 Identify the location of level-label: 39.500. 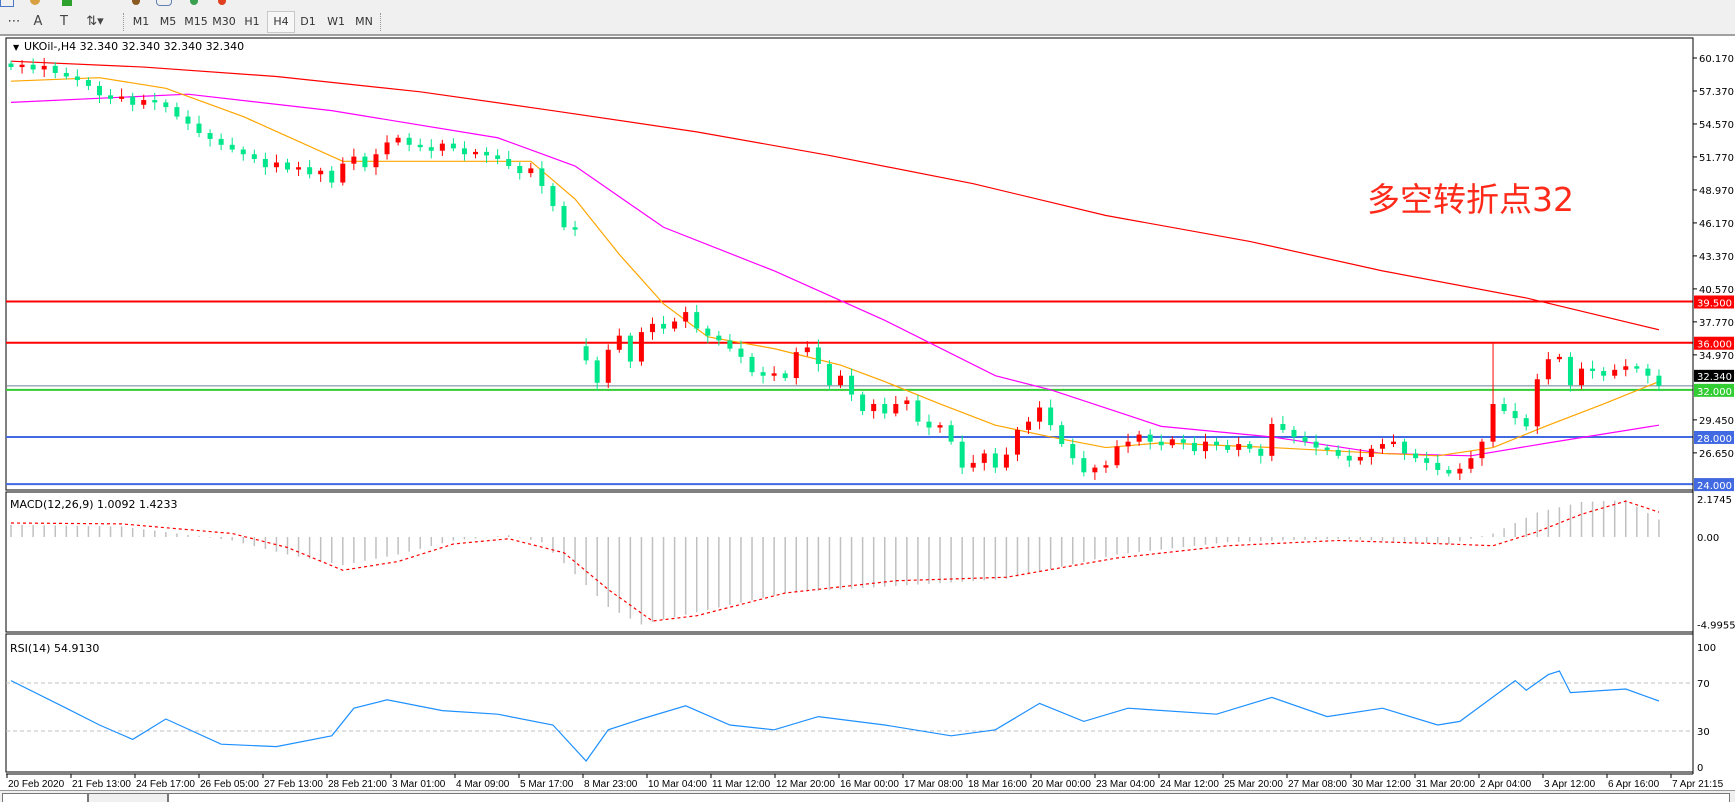
(1714, 303).